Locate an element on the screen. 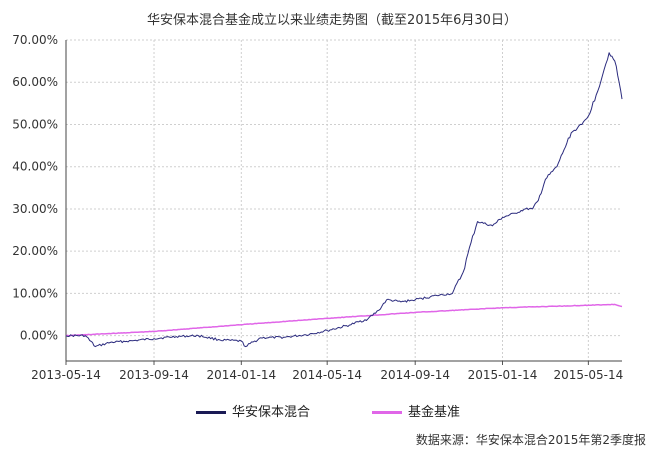  series-line-benchmark is located at coordinates (344, 320).